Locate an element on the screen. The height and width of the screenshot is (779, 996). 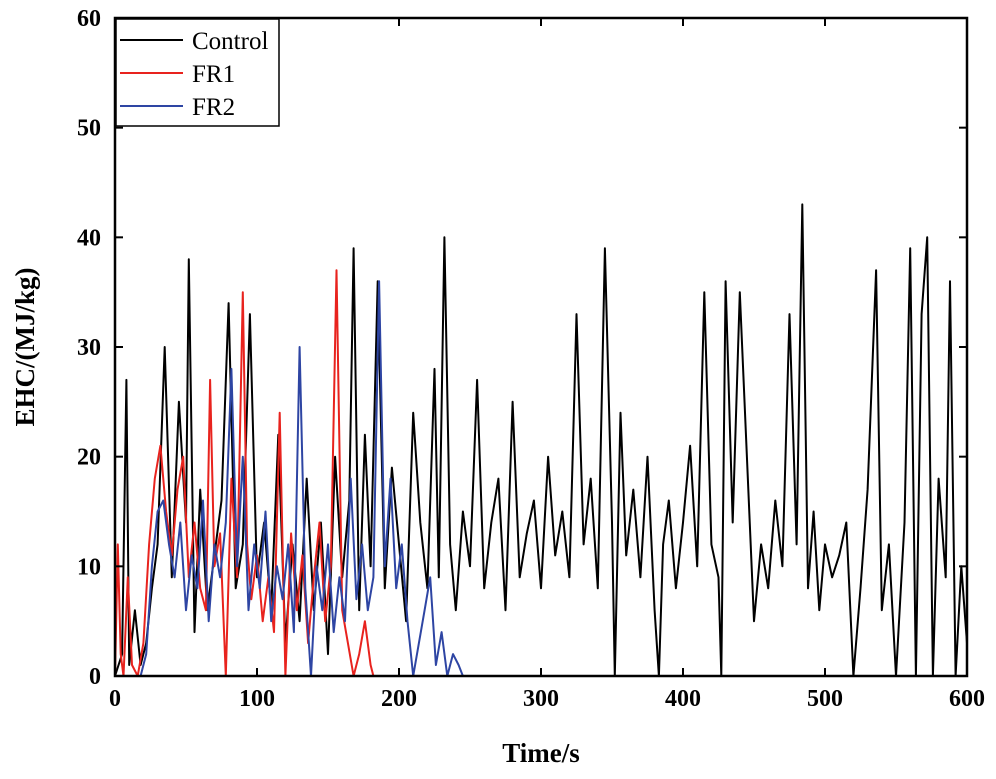
x-tick-label: 0 is located at coordinates (115, 699).